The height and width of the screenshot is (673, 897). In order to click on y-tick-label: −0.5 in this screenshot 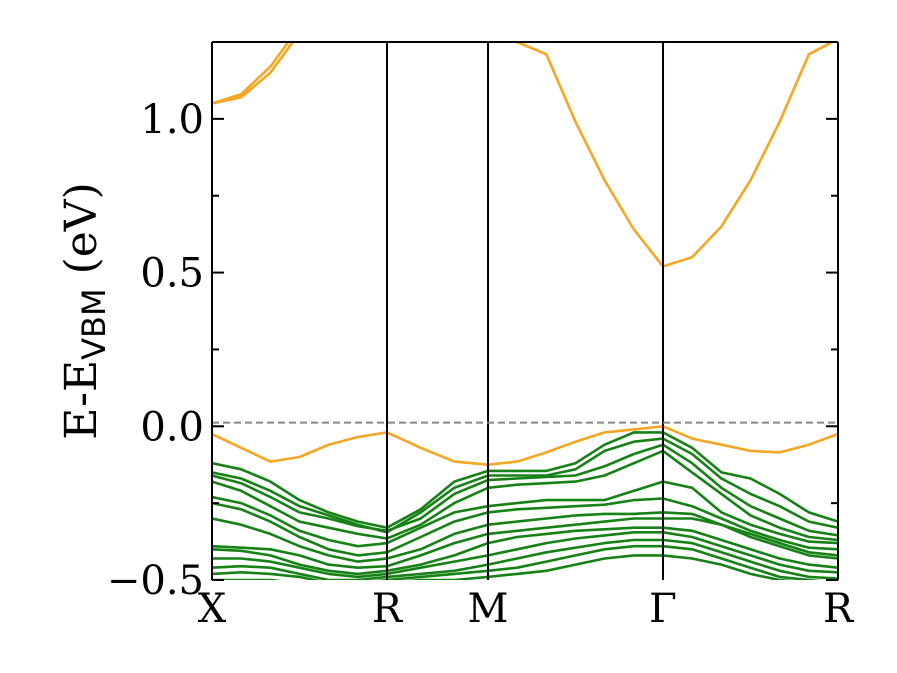, I will do `click(155, 581)`.